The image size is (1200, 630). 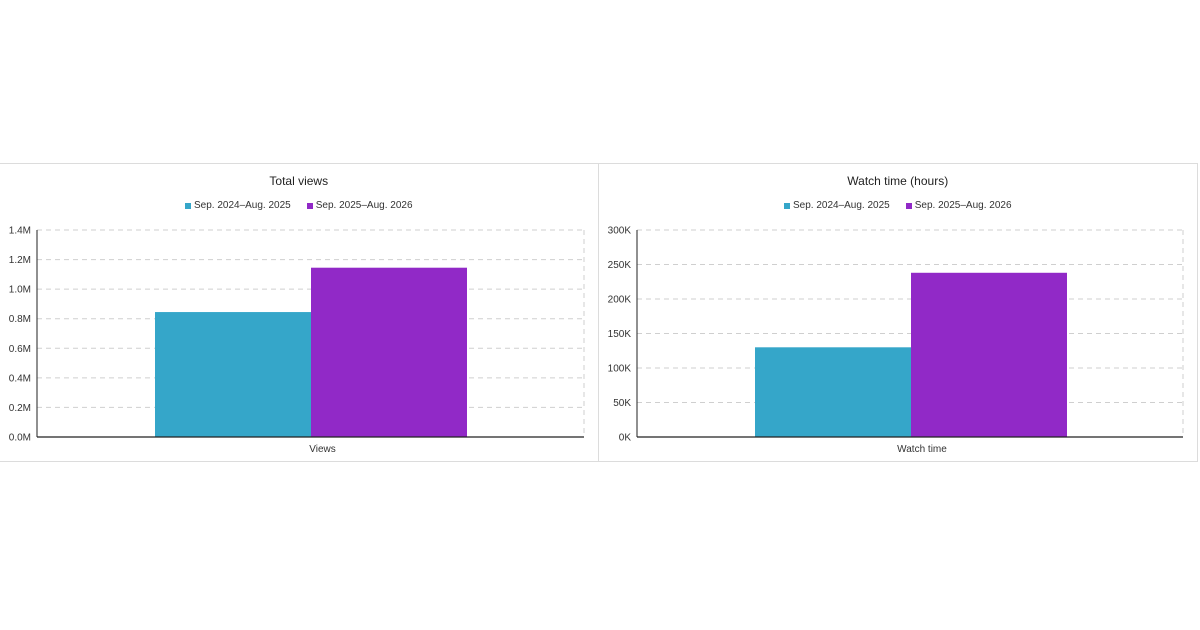 What do you see at coordinates (619, 334) in the screenshot?
I see `y-tick-label: 150K` at bounding box center [619, 334].